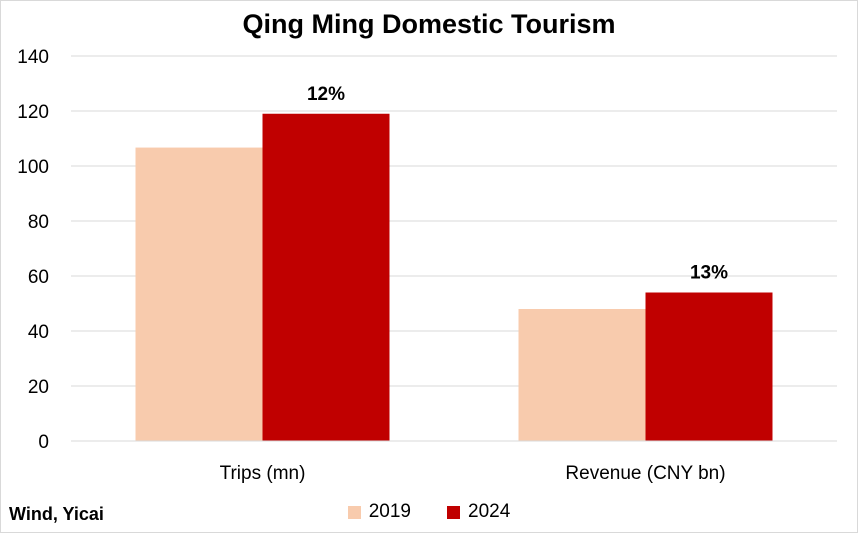 This screenshot has height=533, width=858. Describe the element at coordinates (263, 473) in the screenshot. I see `category-label: Trips (mn)` at that location.